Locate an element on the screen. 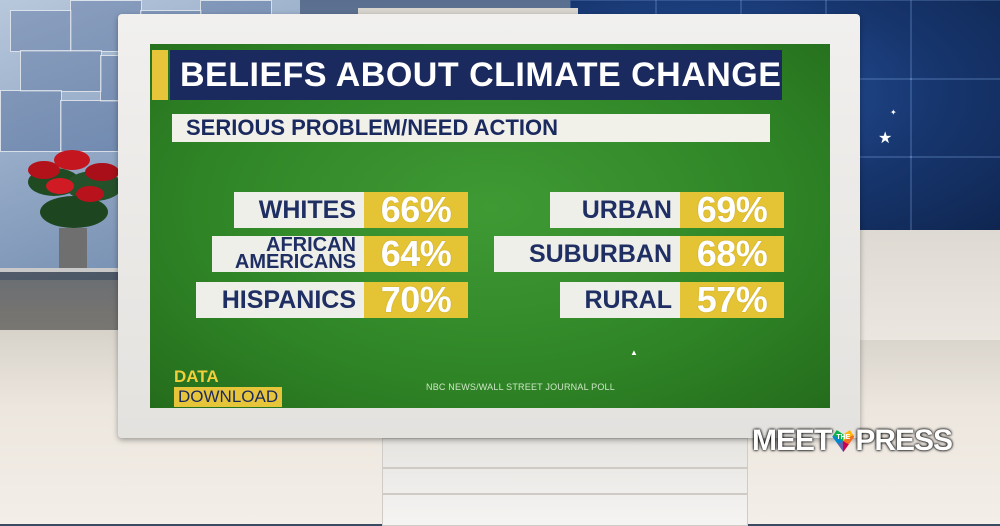 The image size is (1000, 526). poll-source: NBC NEWS/WALL STREET JOURNAL POLL is located at coordinates (520, 387).